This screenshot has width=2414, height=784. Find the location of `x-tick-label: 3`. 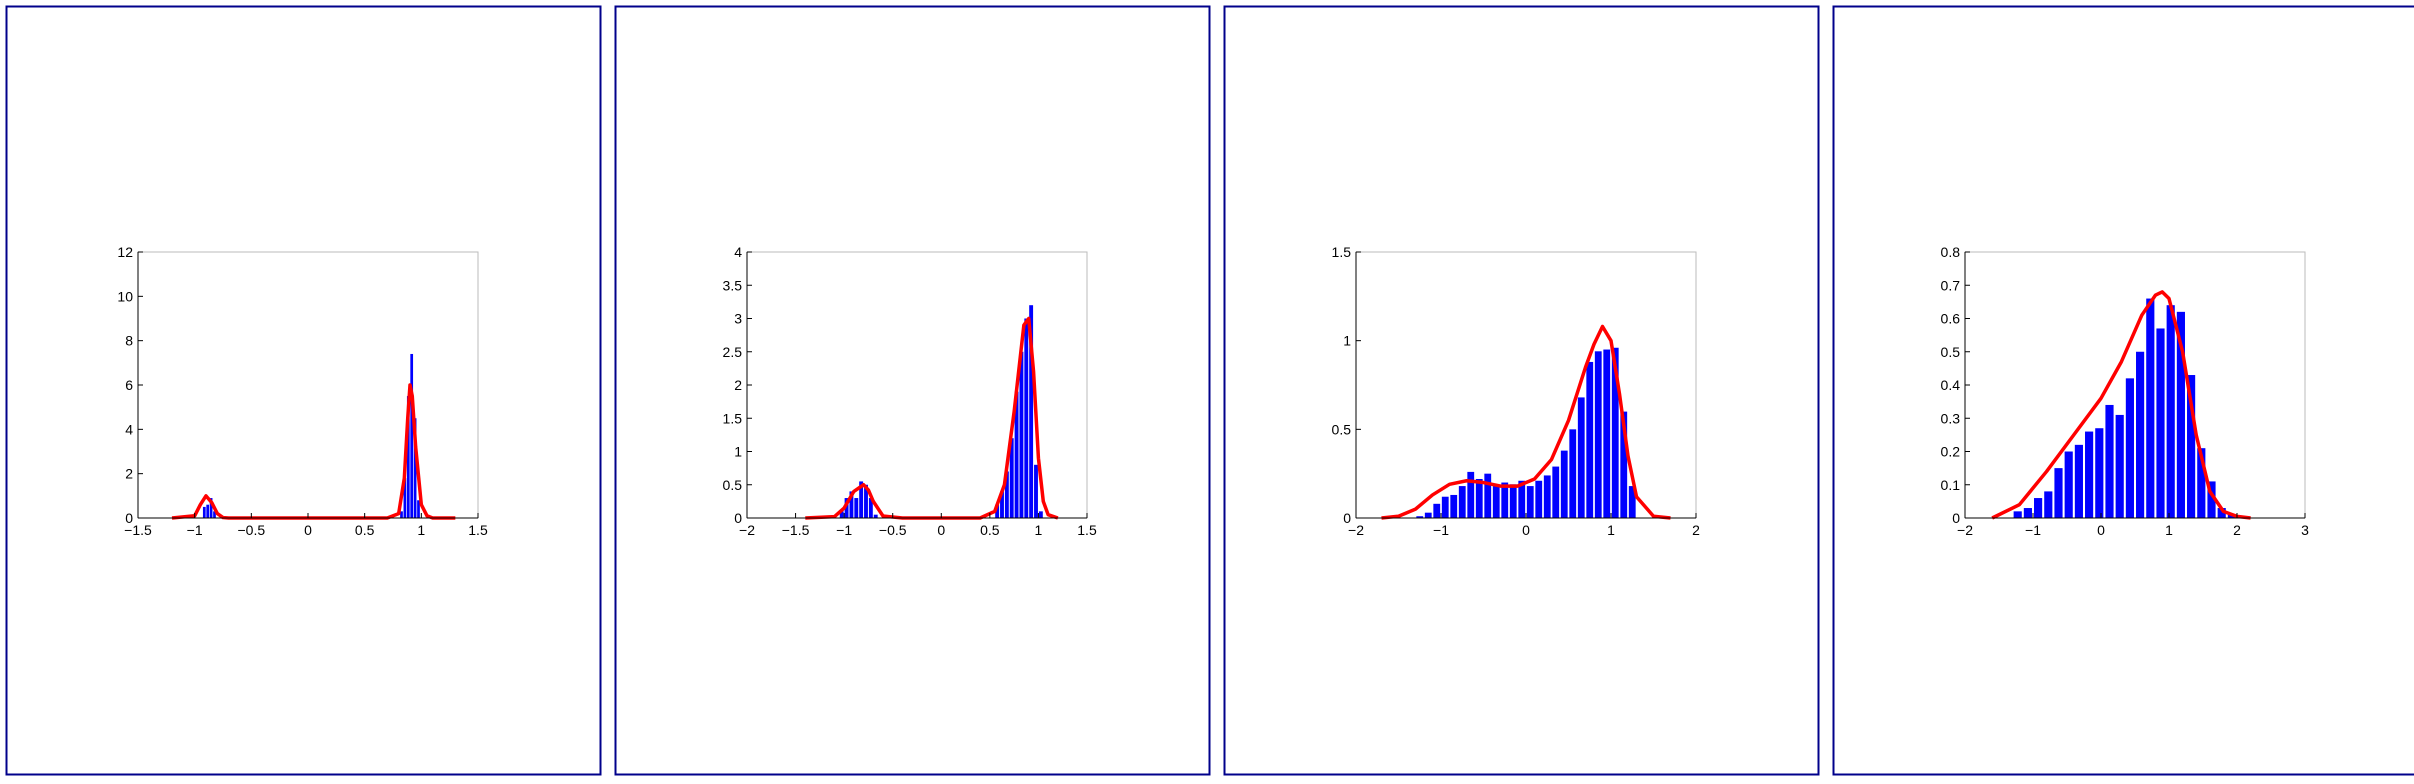

x-tick-label: 3 is located at coordinates (2305, 530).